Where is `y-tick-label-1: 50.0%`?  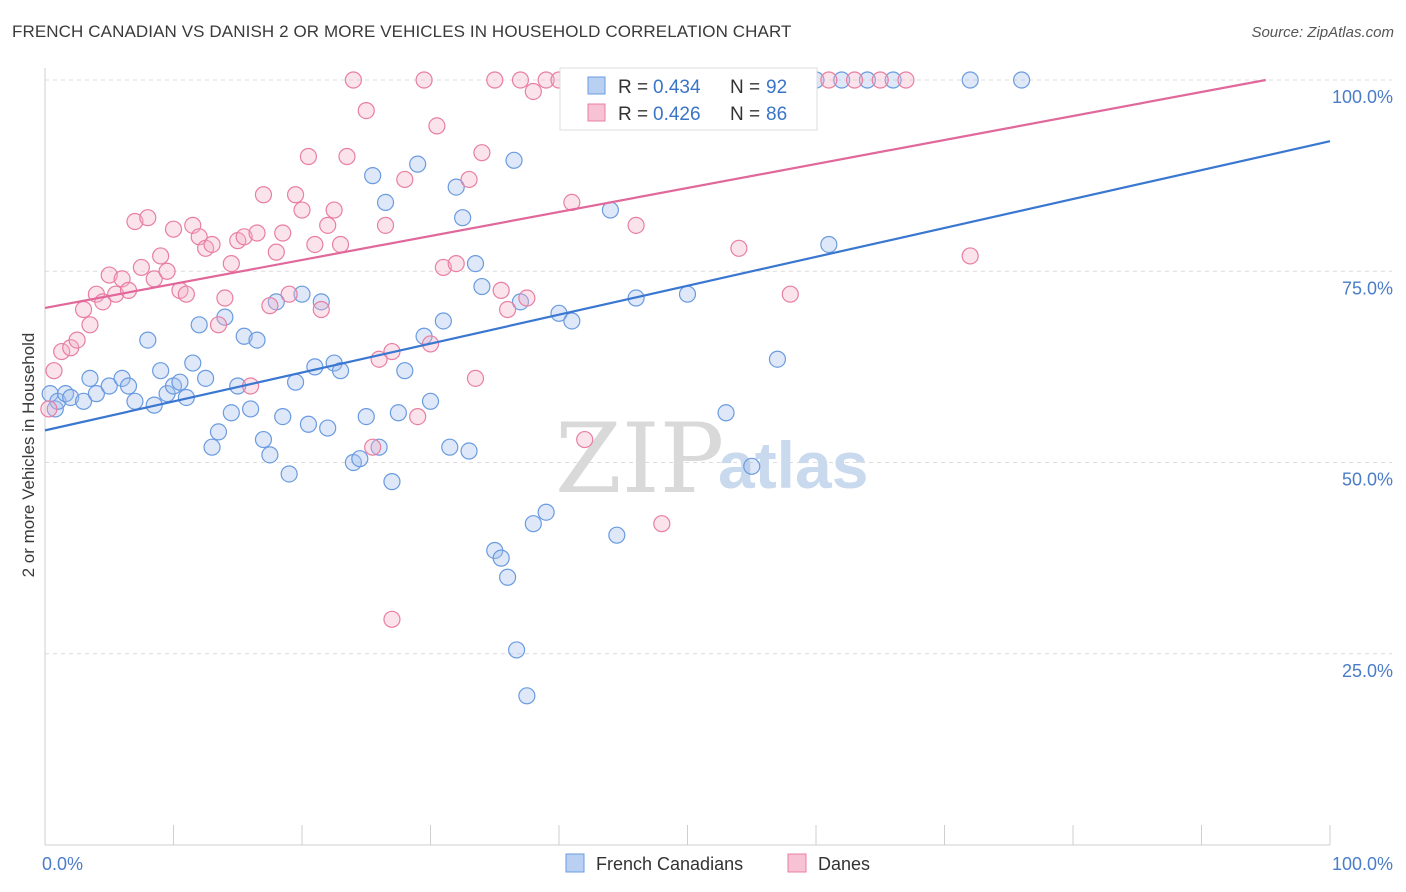 y-tick-label-1: 50.0% is located at coordinates (1367, 480).